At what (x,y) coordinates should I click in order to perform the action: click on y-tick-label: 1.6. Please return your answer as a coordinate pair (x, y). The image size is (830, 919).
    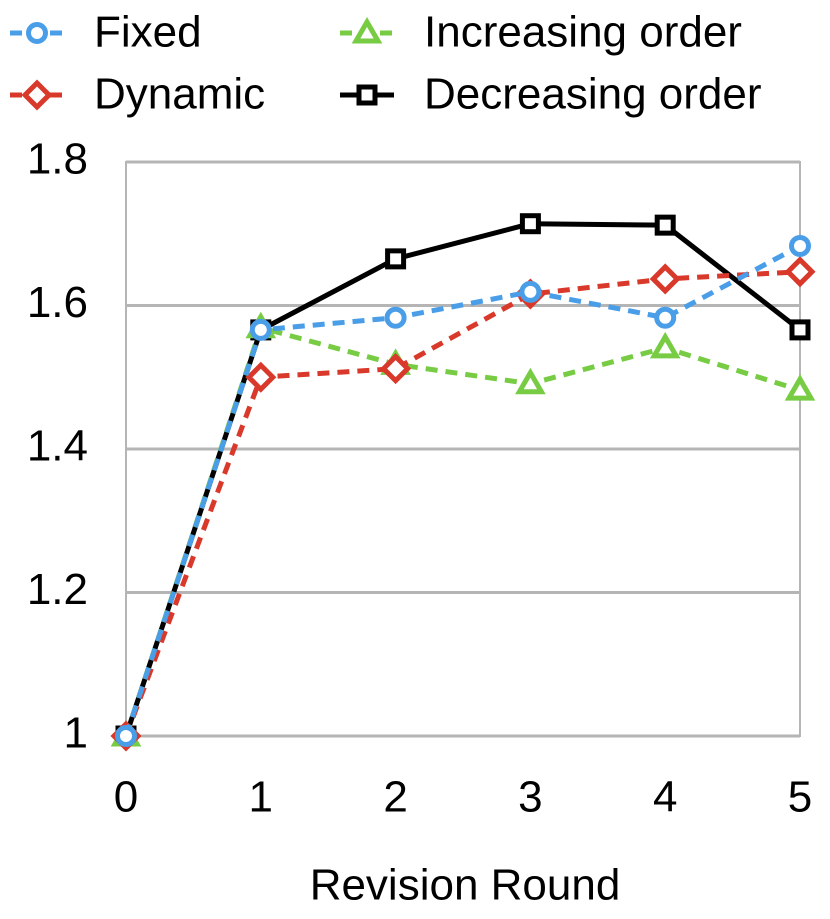
    Looking at the image, I should click on (57, 302).